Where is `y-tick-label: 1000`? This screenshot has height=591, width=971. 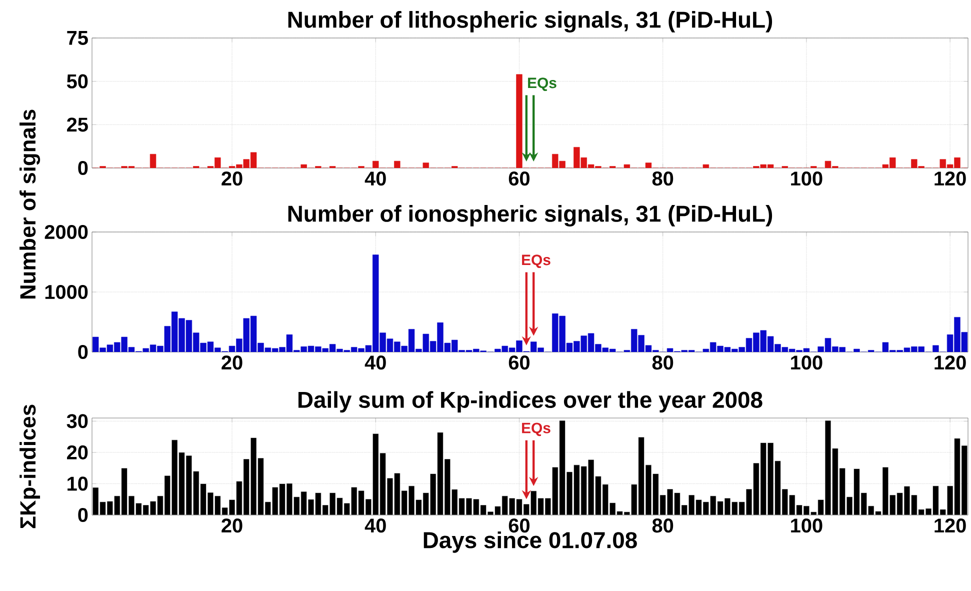 y-tick-label: 1000 is located at coordinates (66, 292).